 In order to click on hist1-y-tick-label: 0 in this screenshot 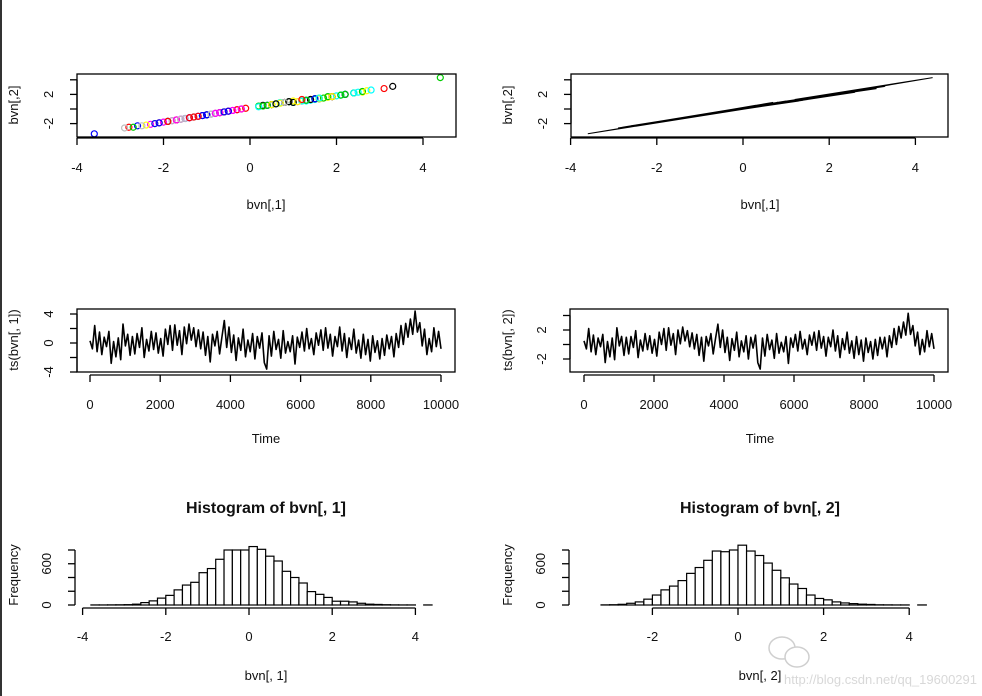, I will do `click(46, 604)`.